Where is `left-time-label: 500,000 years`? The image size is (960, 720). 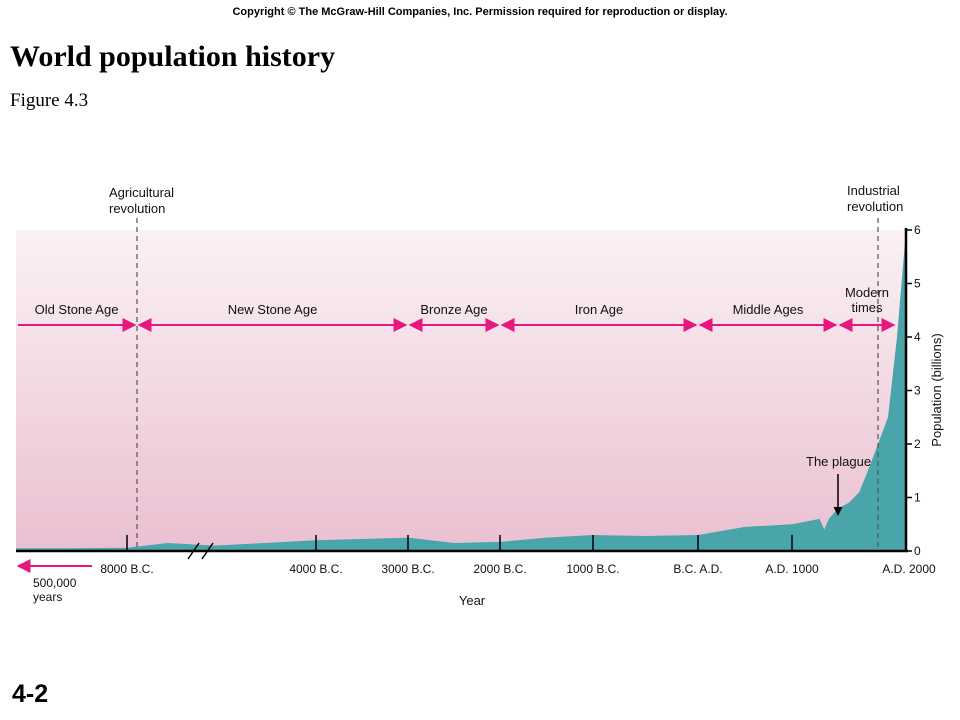 left-time-label: 500,000 years is located at coordinates (55, 590).